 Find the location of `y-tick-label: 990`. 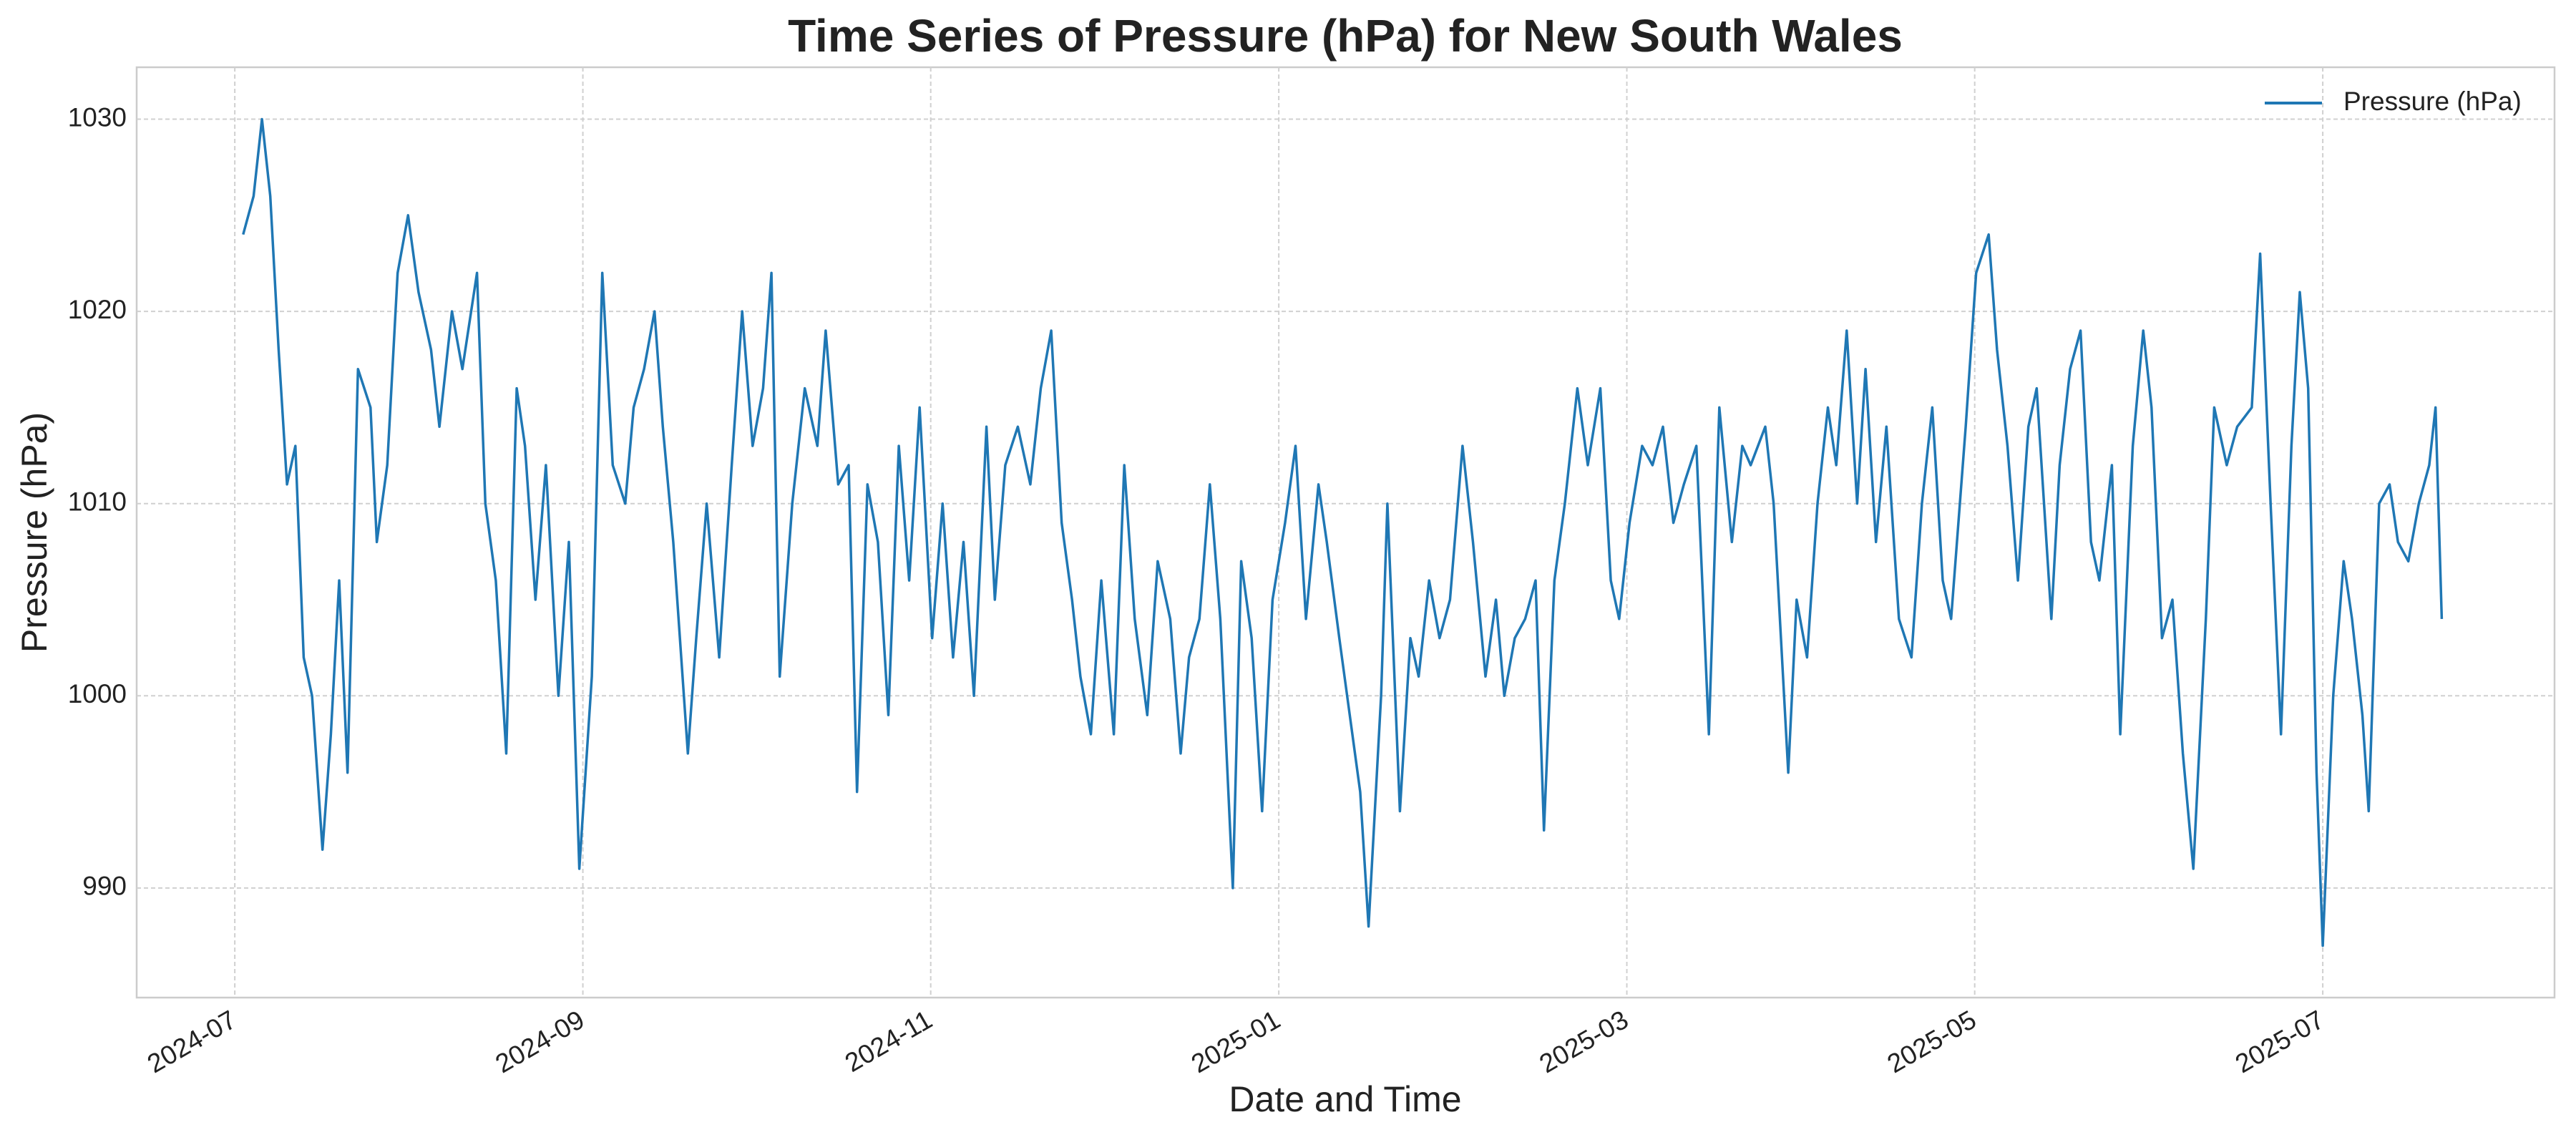

y-tick-label: 990 is located at coordinates (104, 886).